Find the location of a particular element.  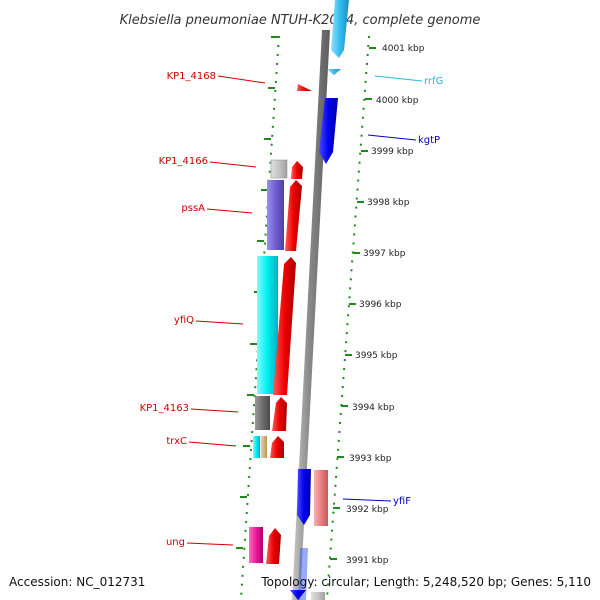

gene-label-yfiF: yfiF is located at coordinates (402, 501).